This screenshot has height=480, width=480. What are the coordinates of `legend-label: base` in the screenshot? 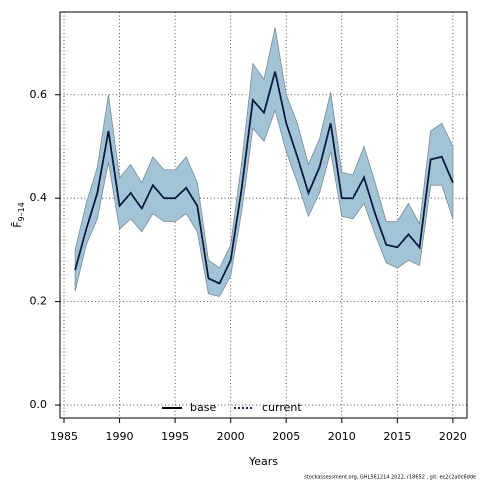 It's located at (203, 407).